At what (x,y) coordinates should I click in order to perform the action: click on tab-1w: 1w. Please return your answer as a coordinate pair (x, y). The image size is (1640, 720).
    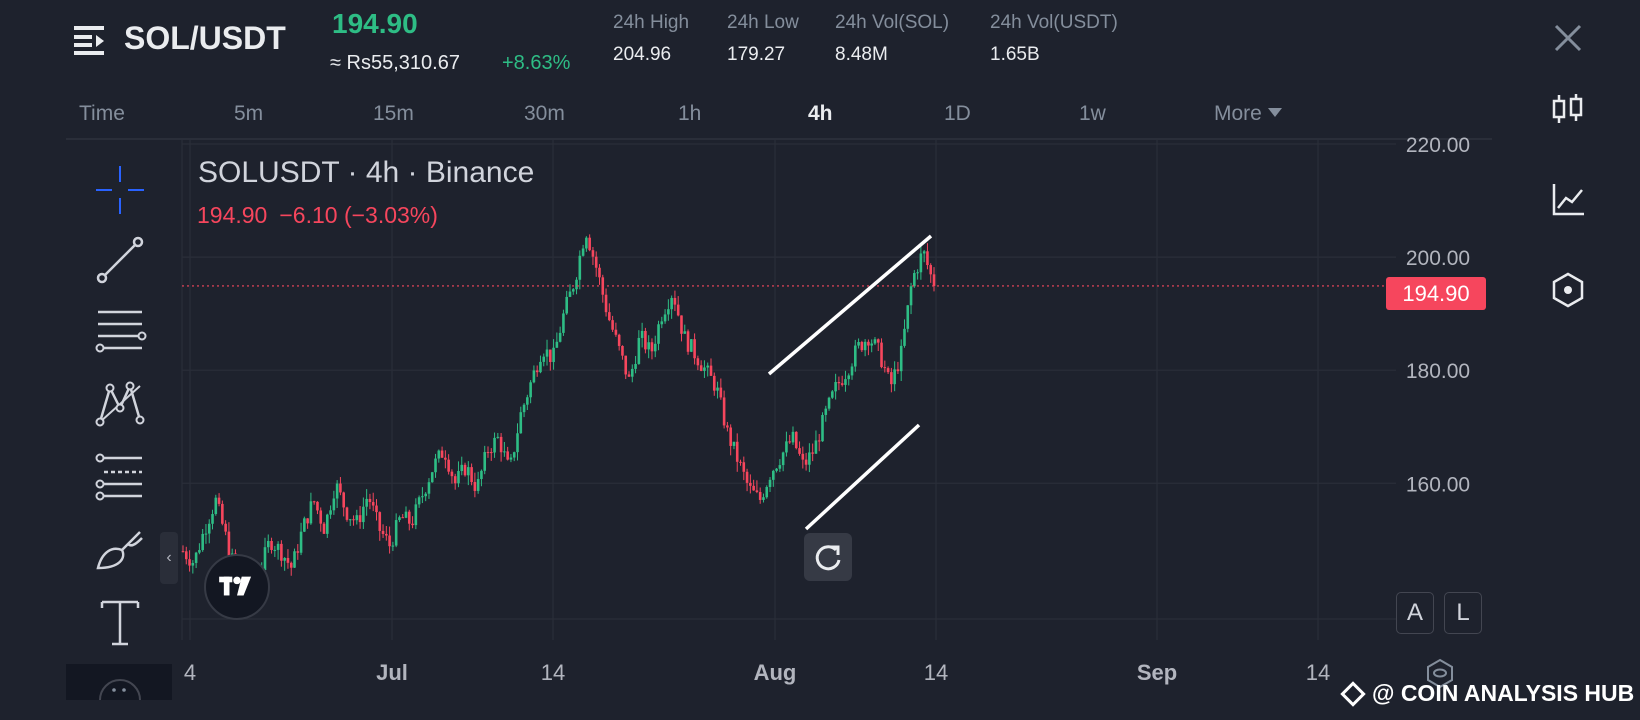
    Looking at the image, I should click on (1092, 113).